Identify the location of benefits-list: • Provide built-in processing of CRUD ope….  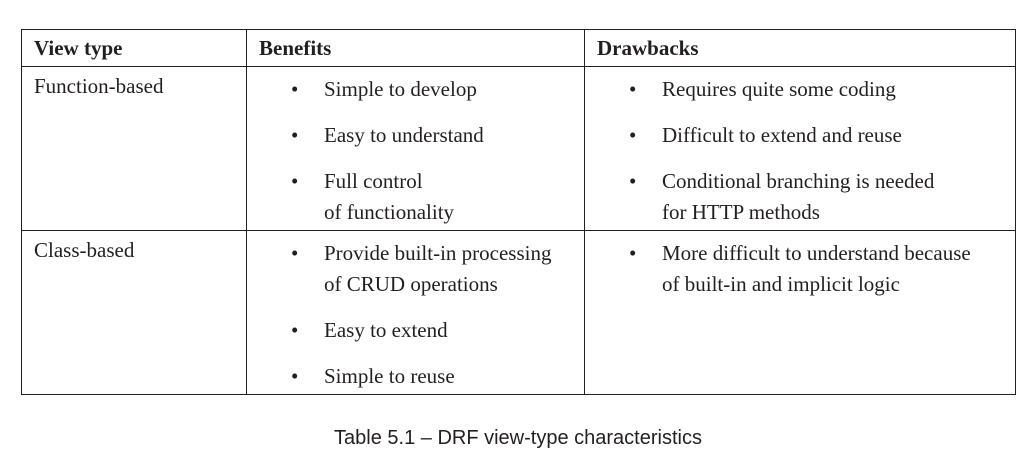
(415, 311).